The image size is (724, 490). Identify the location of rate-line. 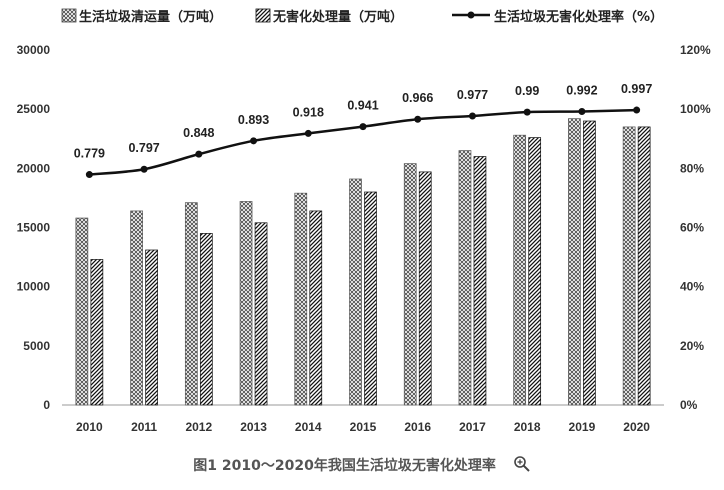
(363, 142).